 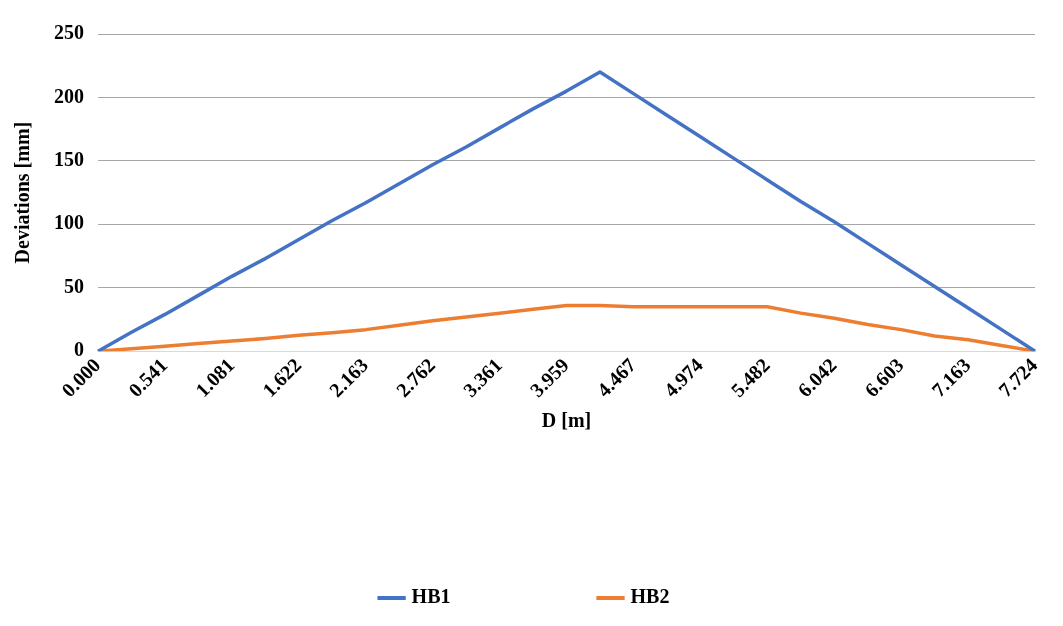 What do you see at coordinates (431, 596) in the screenshot?
I see `legend-label: HB1` at bounding box center [431, 596].